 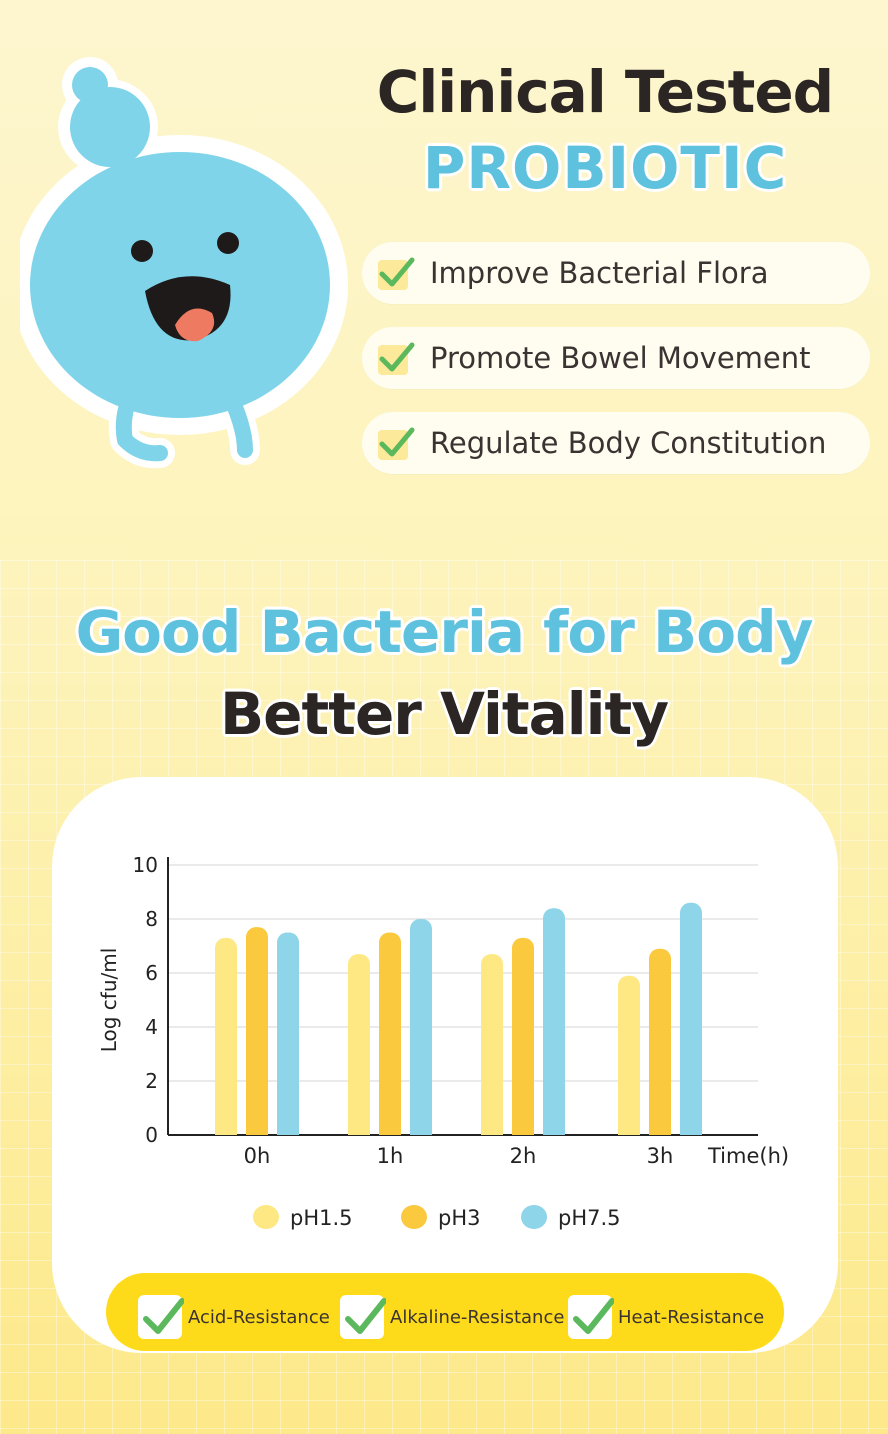 I want to click on bar-pH1.5-3h, so click(x=629, y=1055).